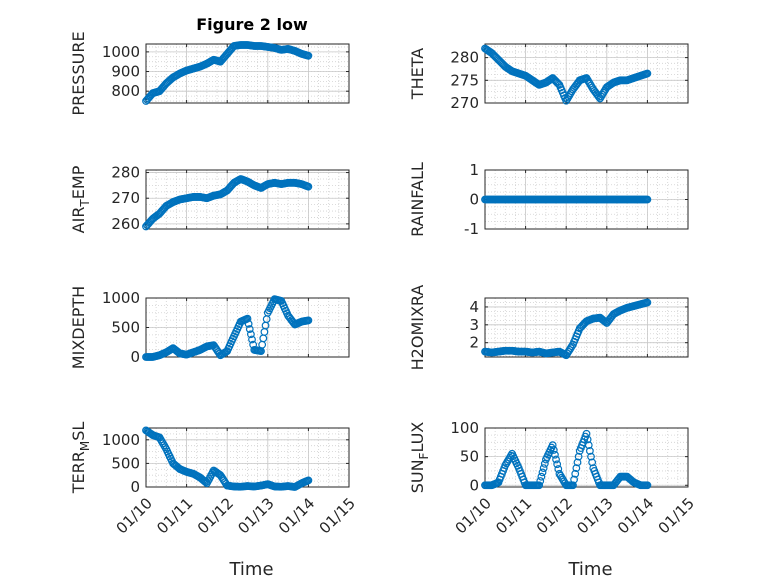  I want to click on y-tick-label: 100, so click(464, 428).